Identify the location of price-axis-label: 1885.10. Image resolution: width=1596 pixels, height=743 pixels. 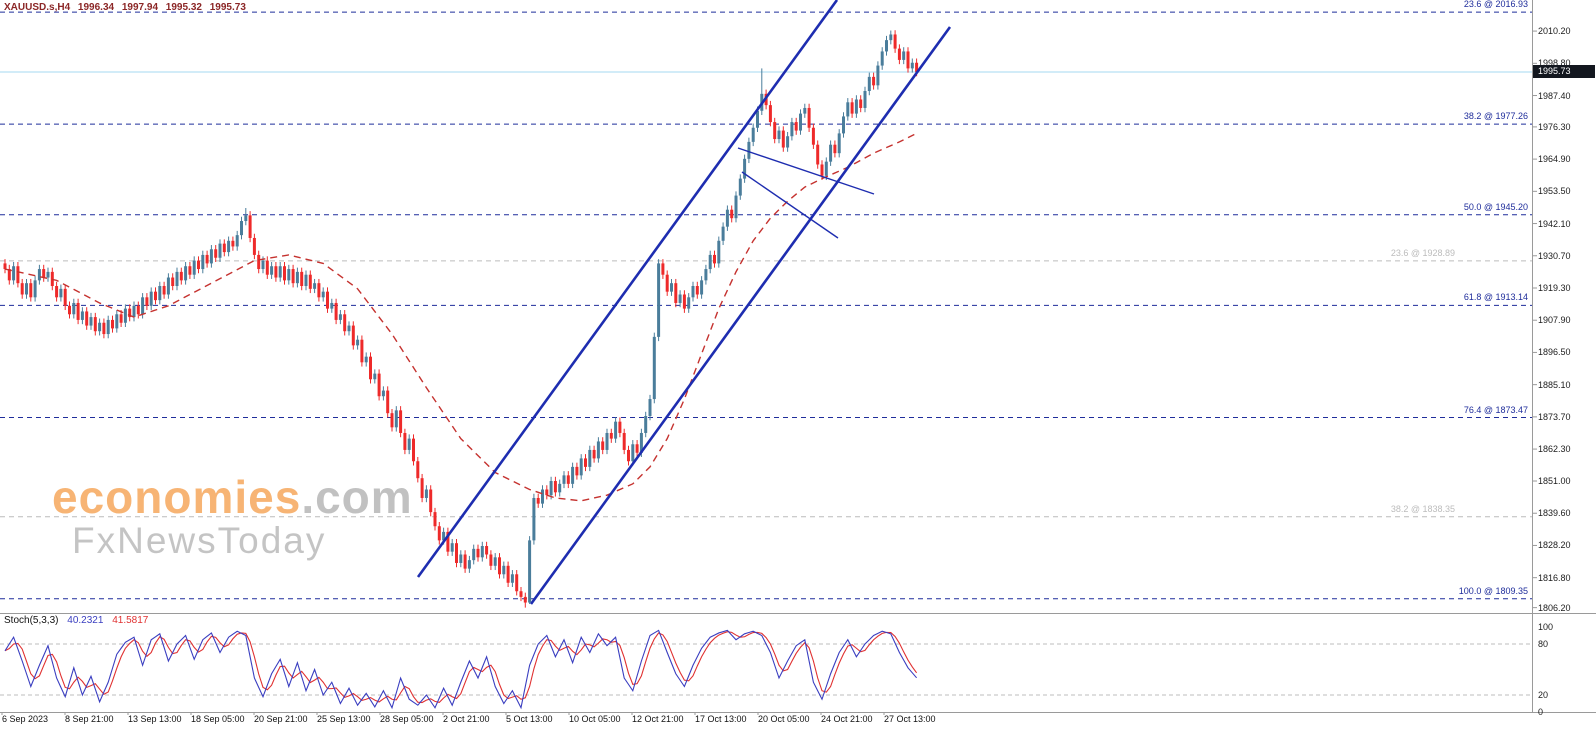
(1554, 384).